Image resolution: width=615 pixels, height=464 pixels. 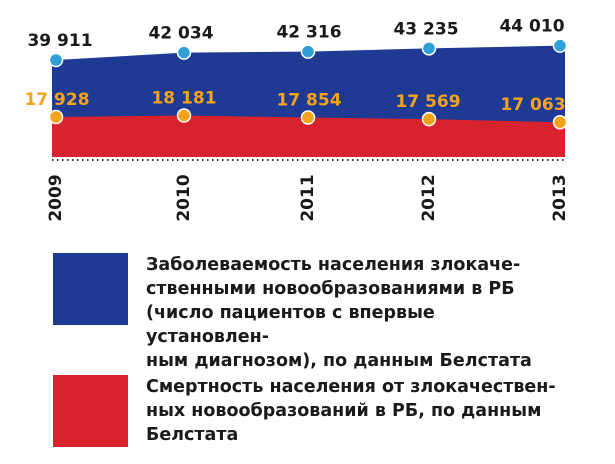 I want to click on value-label-incidence-2011: 42 316, so click(x=308, y=33).